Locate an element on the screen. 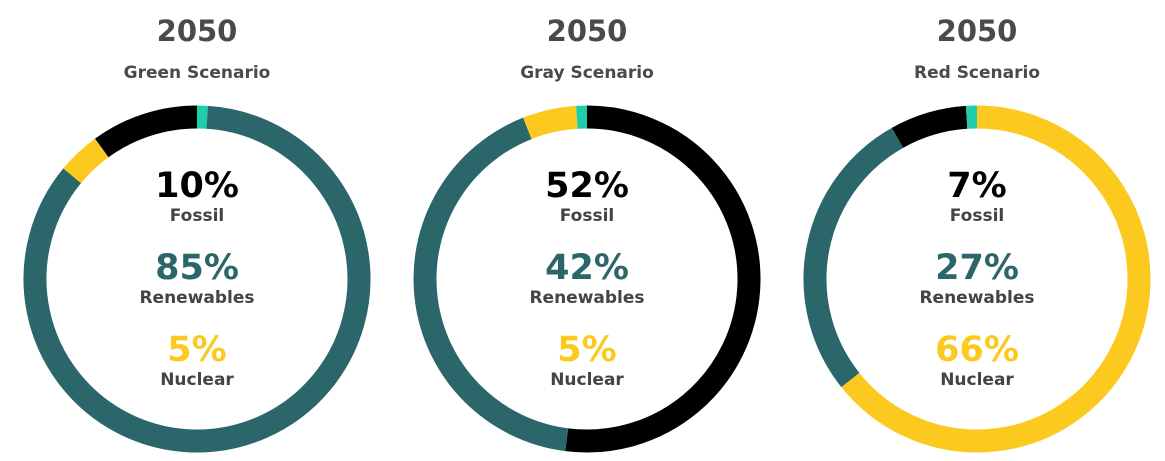 The width and height of the screenshot is (1165, 461). renewables-percent: 42% is located at coordinates (587, 268).